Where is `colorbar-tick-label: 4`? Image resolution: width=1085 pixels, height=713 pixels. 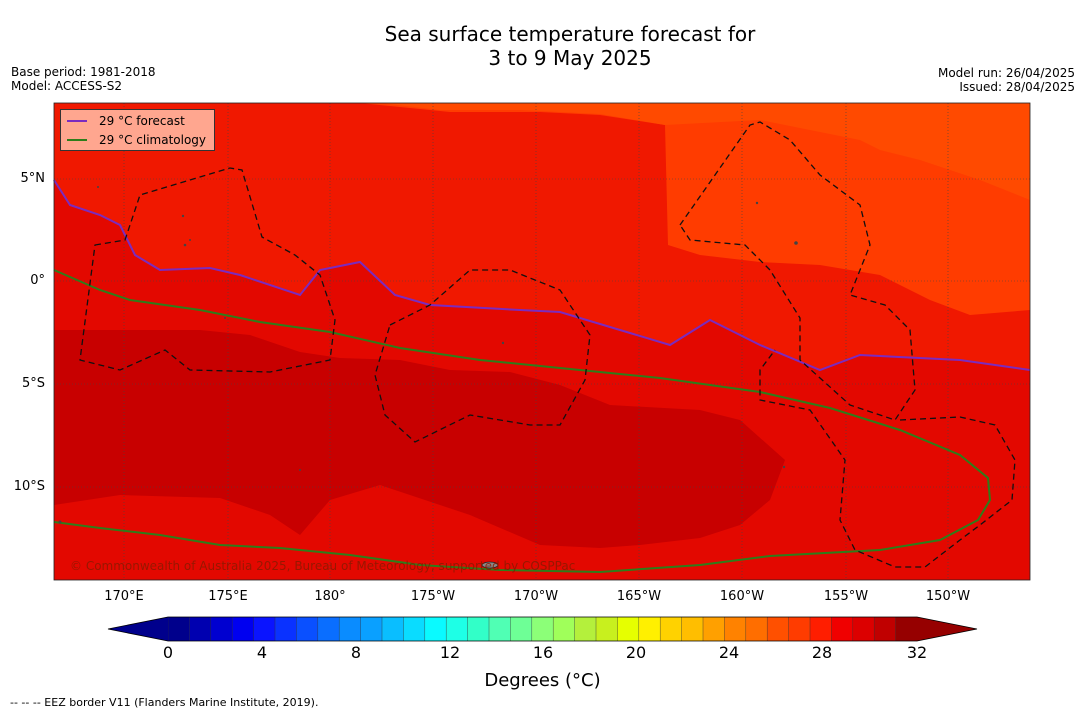 colorbar-tick-label: 4 is located at coordinates (262, 652).